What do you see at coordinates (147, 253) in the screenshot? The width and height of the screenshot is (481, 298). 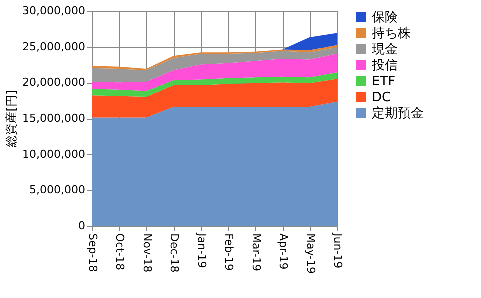 I see `x-tick-label: Nov-18` at bounding box center [147, 253].